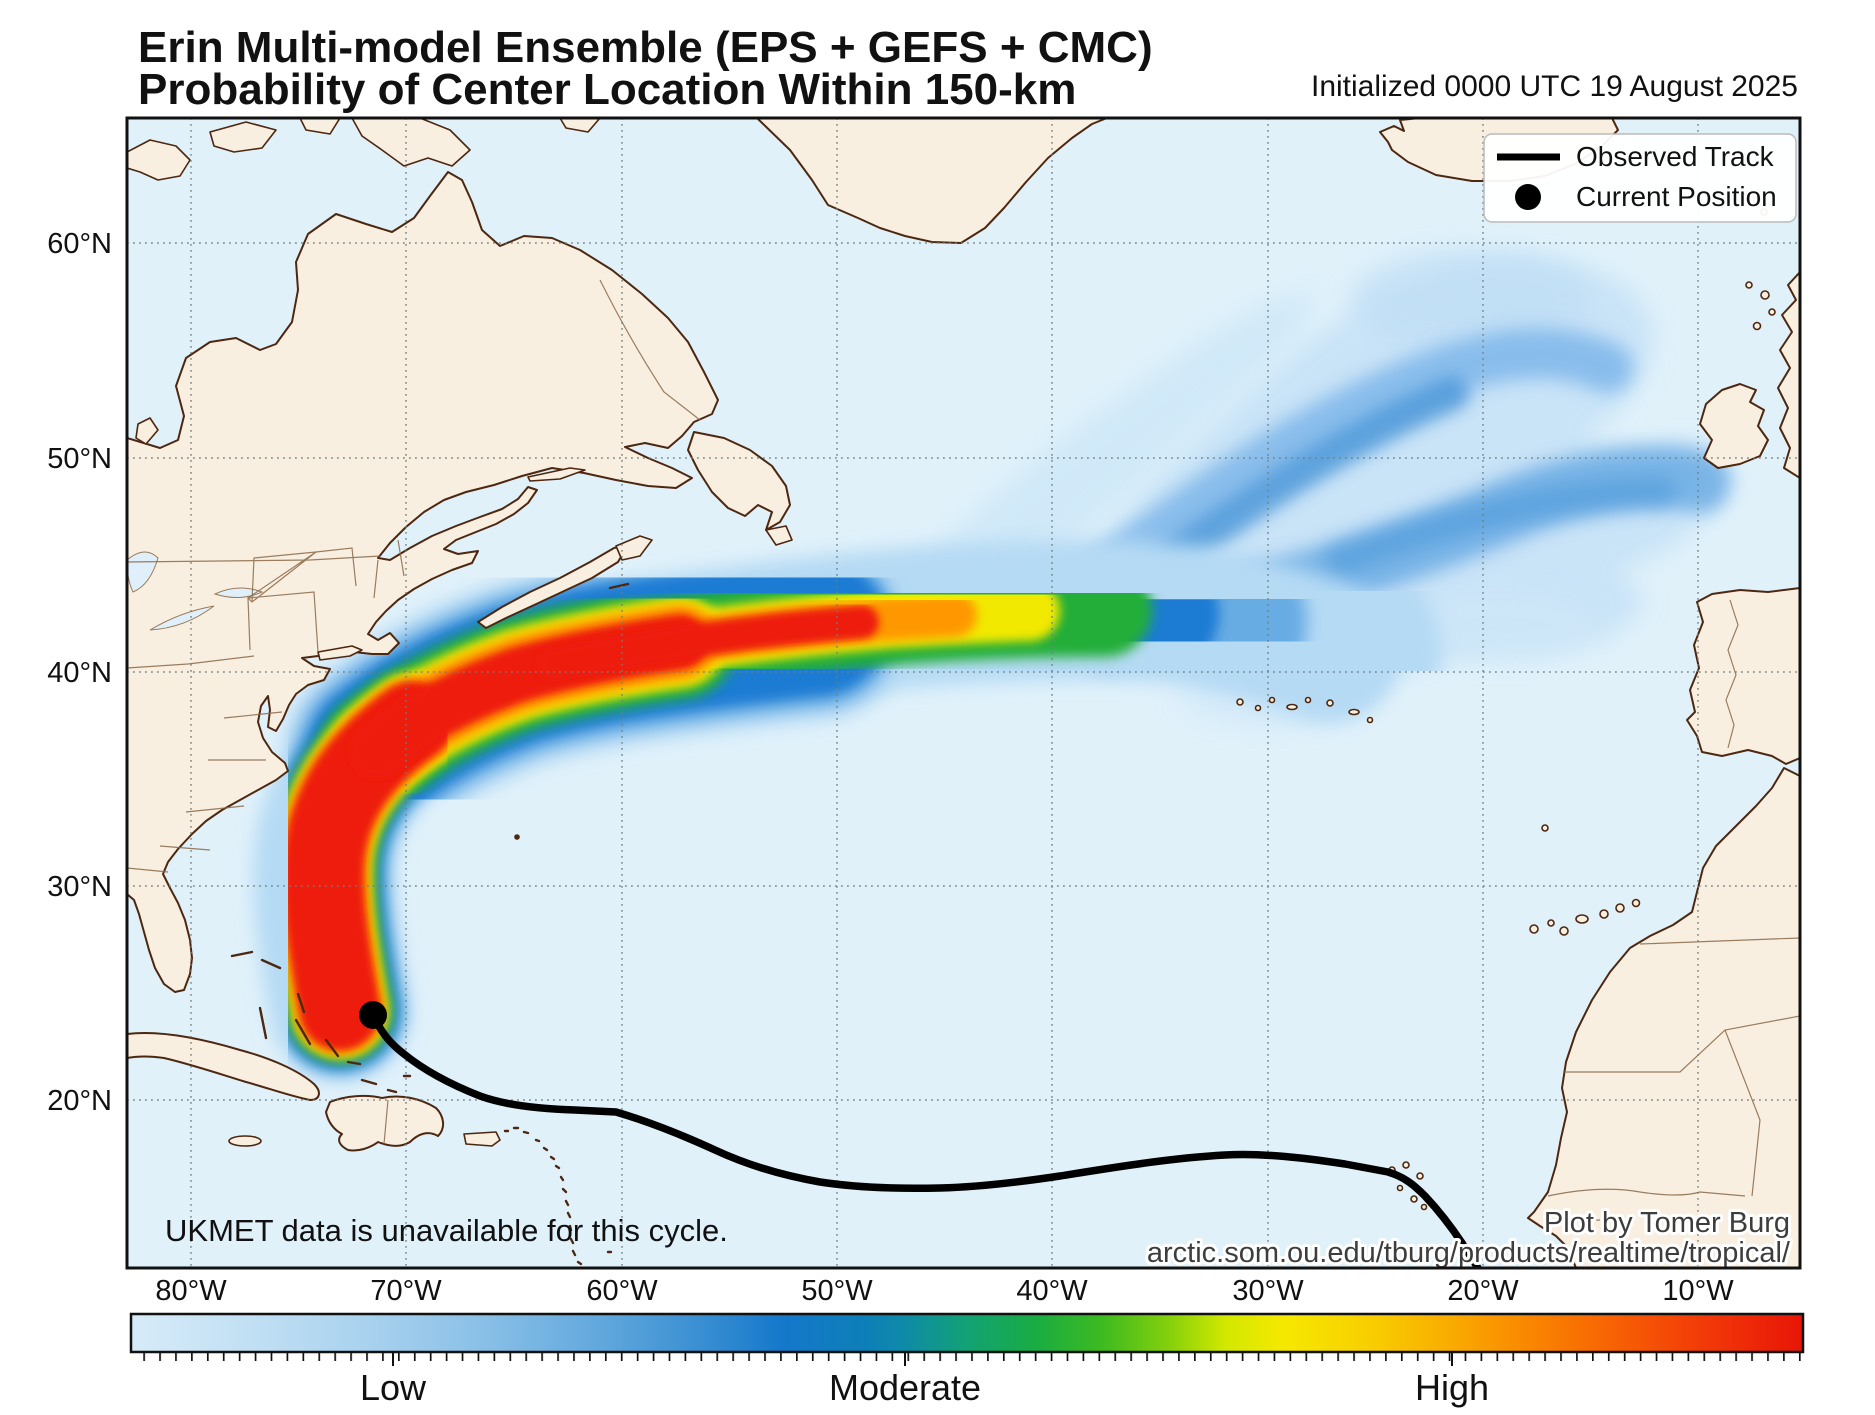 The width and height of the screenshot is (1875, 1415). Describe the element at coordinates (384, 1123) in the screenshot. I see `landmass-hispaniola` at that location.